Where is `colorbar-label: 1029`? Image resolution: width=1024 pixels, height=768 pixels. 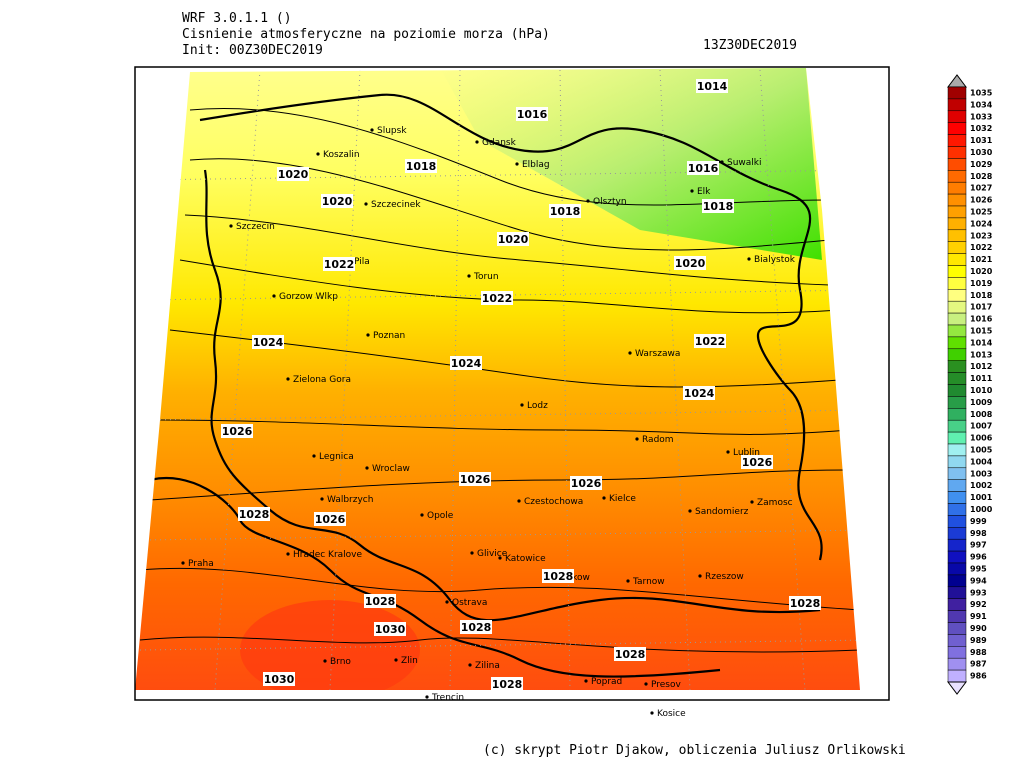
colorbar-label: 1029 is located at coordinates (981, 164).